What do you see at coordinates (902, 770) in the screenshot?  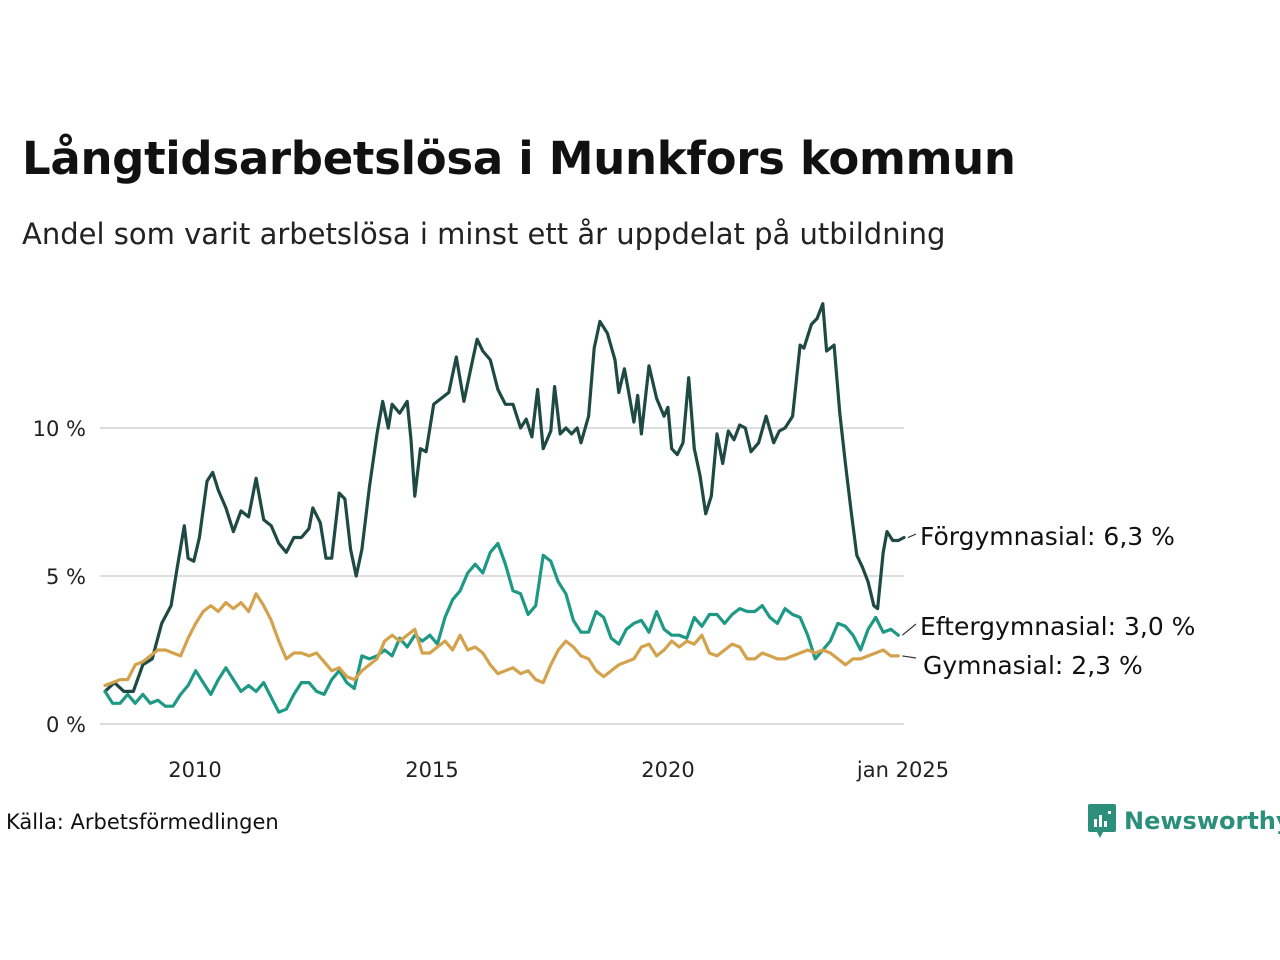 I see `x-tick-label: jan 2025` at bounding box center [902, 770].